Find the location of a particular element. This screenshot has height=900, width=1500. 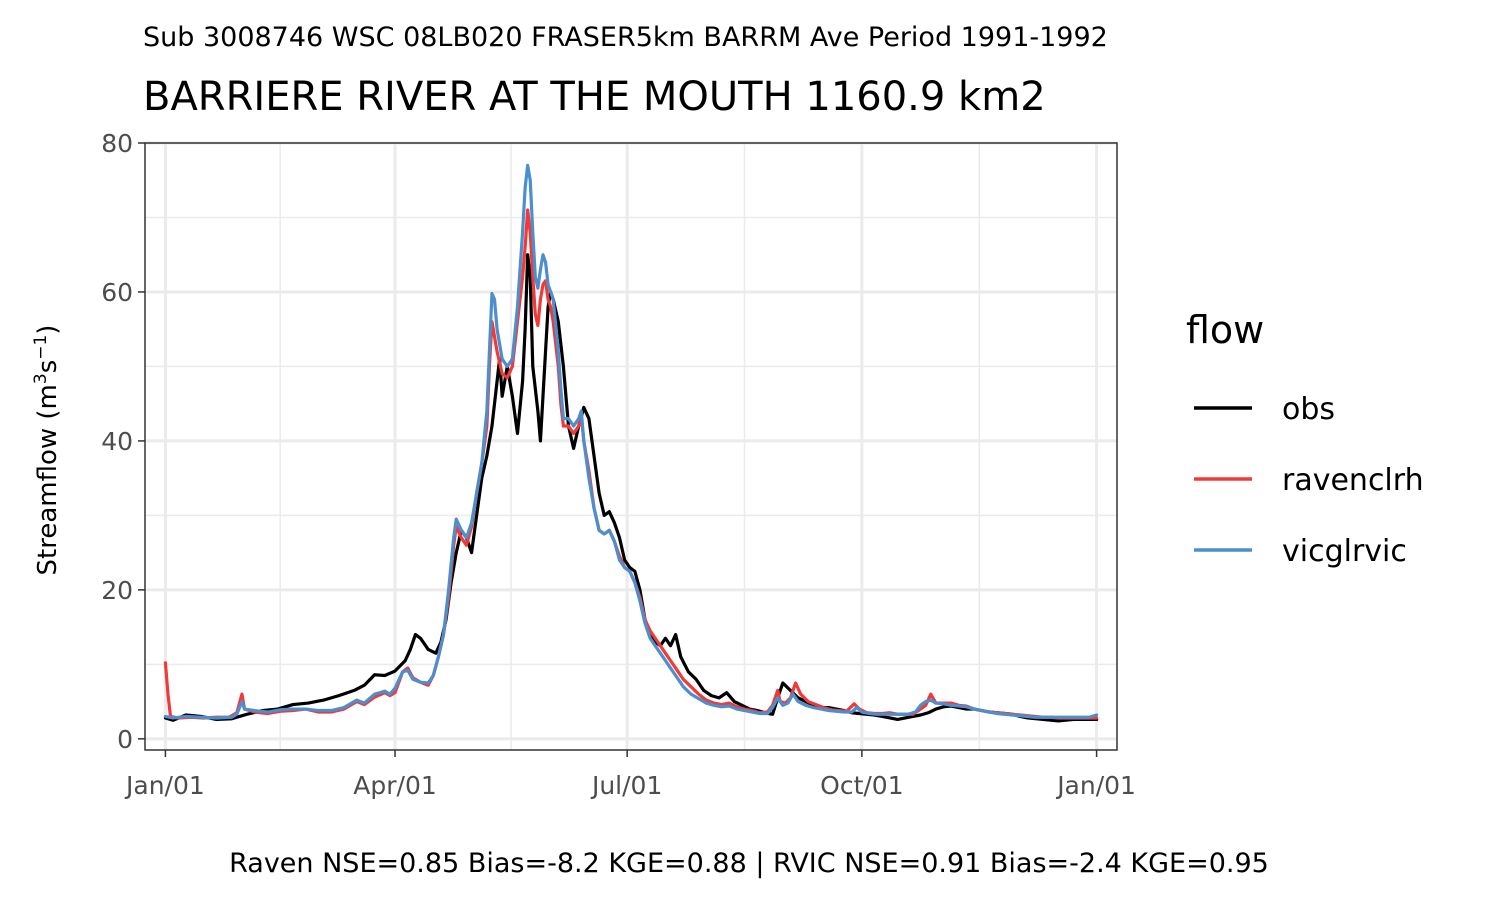

y-tick-label: 0 is located at coordinates (125, 739).